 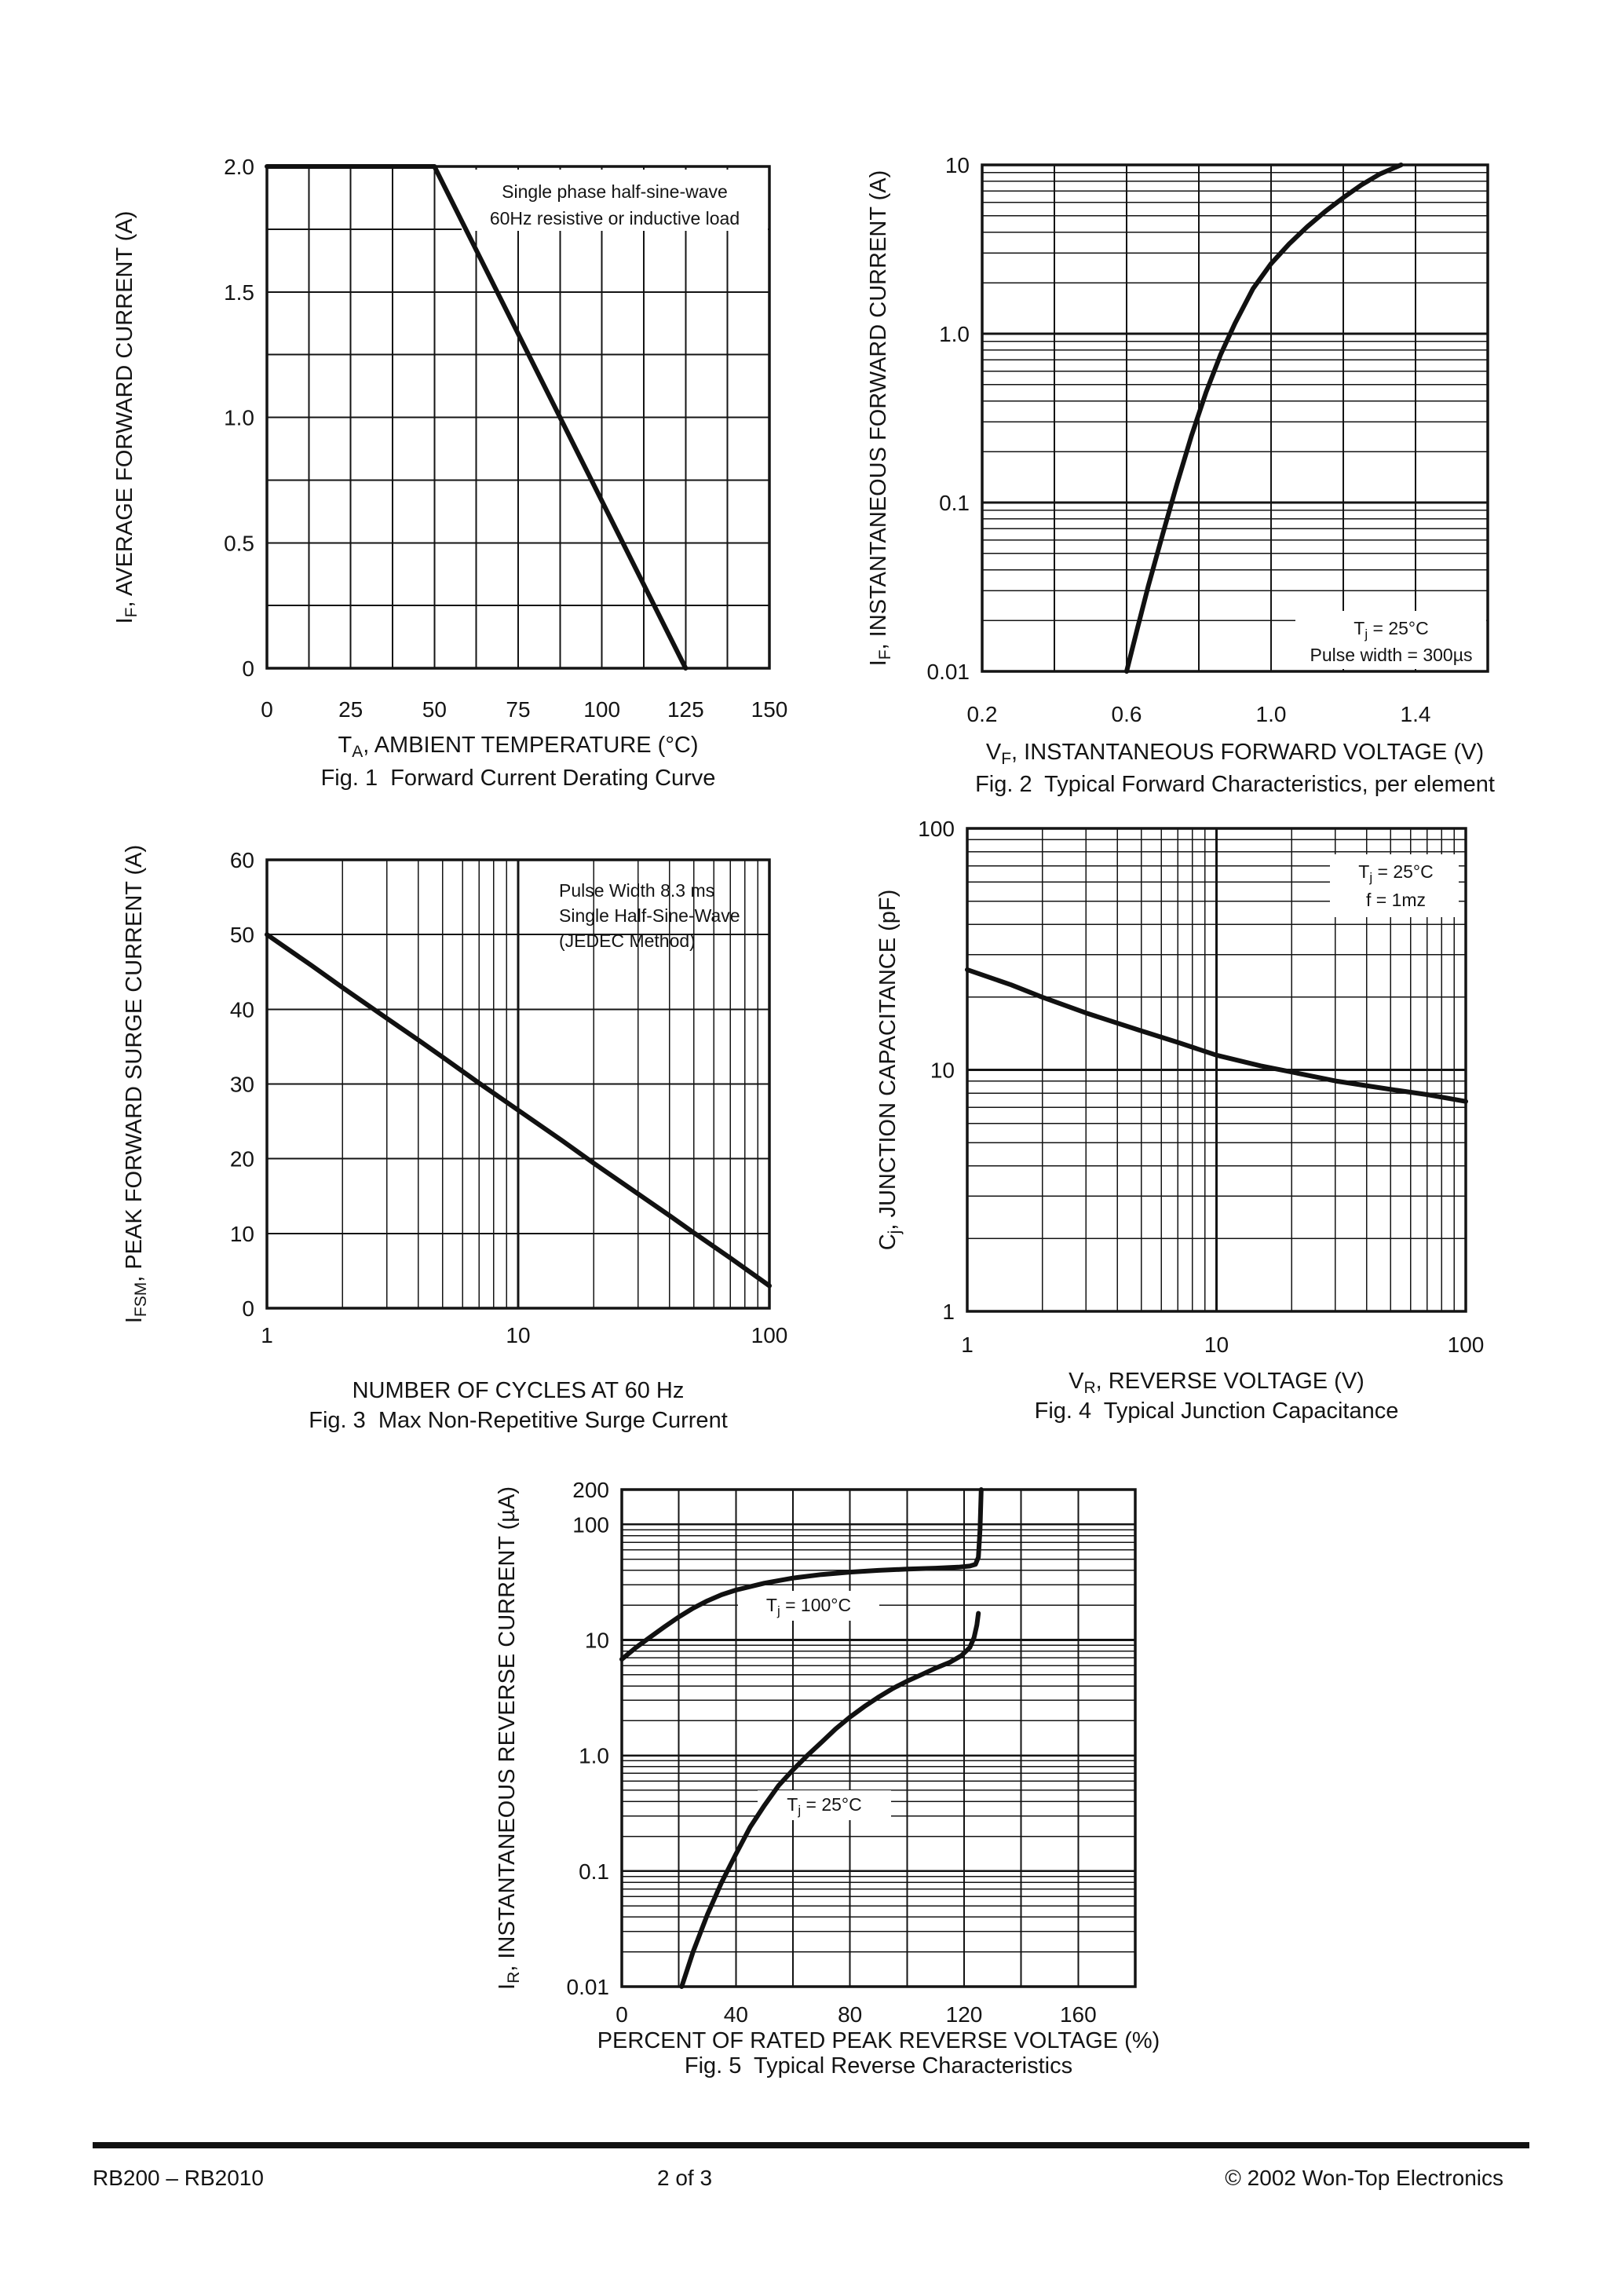 What do you see at coordinates (242, 935) in the screenshot?
I see `fig3-y-tick: 50` at bounding box center [242, 935].